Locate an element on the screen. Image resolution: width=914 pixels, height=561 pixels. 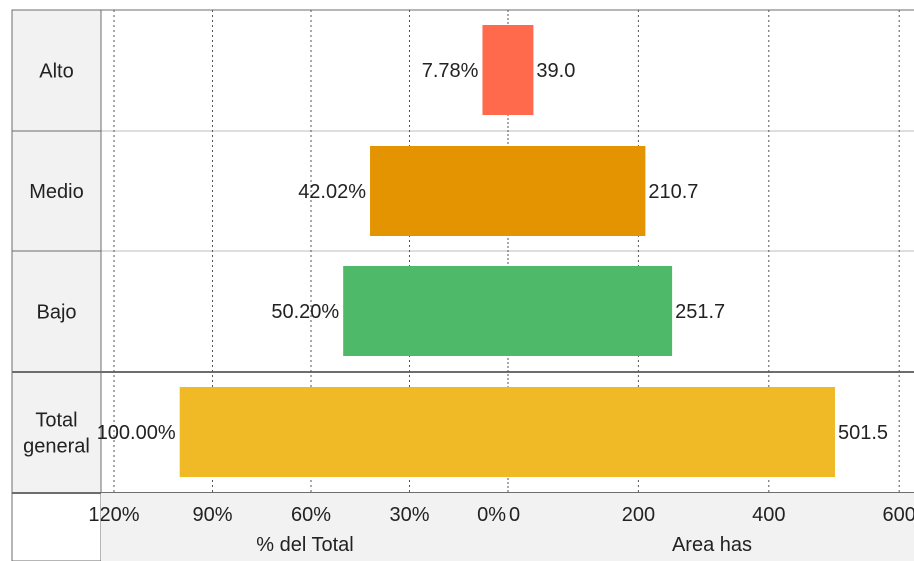
area-value-label: 501.5 is located at coordinates (863, 433).